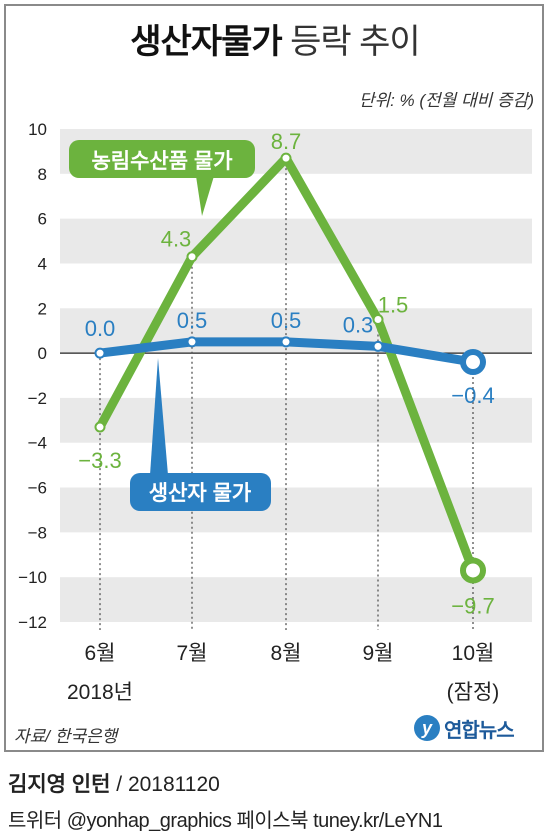 Image resolution: width=550 pixels, height=837 pixels. Describe the element at coordinates (283, 673) in the screenshot. I see `x-axis-labels: 6월 2018년 7월 8월 9월 10월 (잠정)` at that location.